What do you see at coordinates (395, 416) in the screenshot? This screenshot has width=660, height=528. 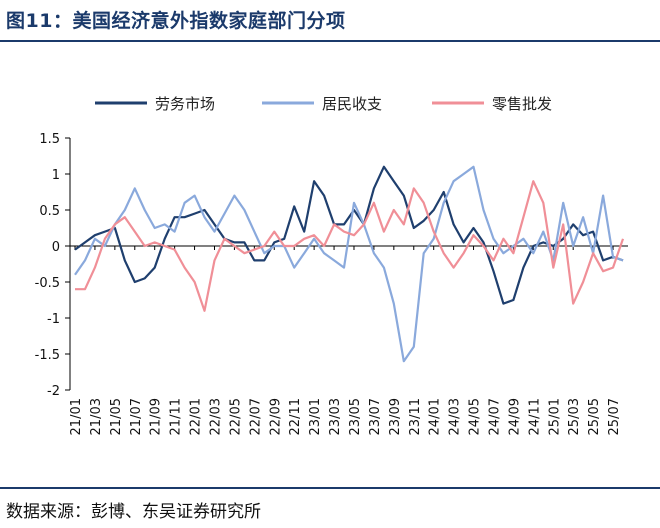 I see `x-tick-label: 23/09` at bounding box center [395, 416].